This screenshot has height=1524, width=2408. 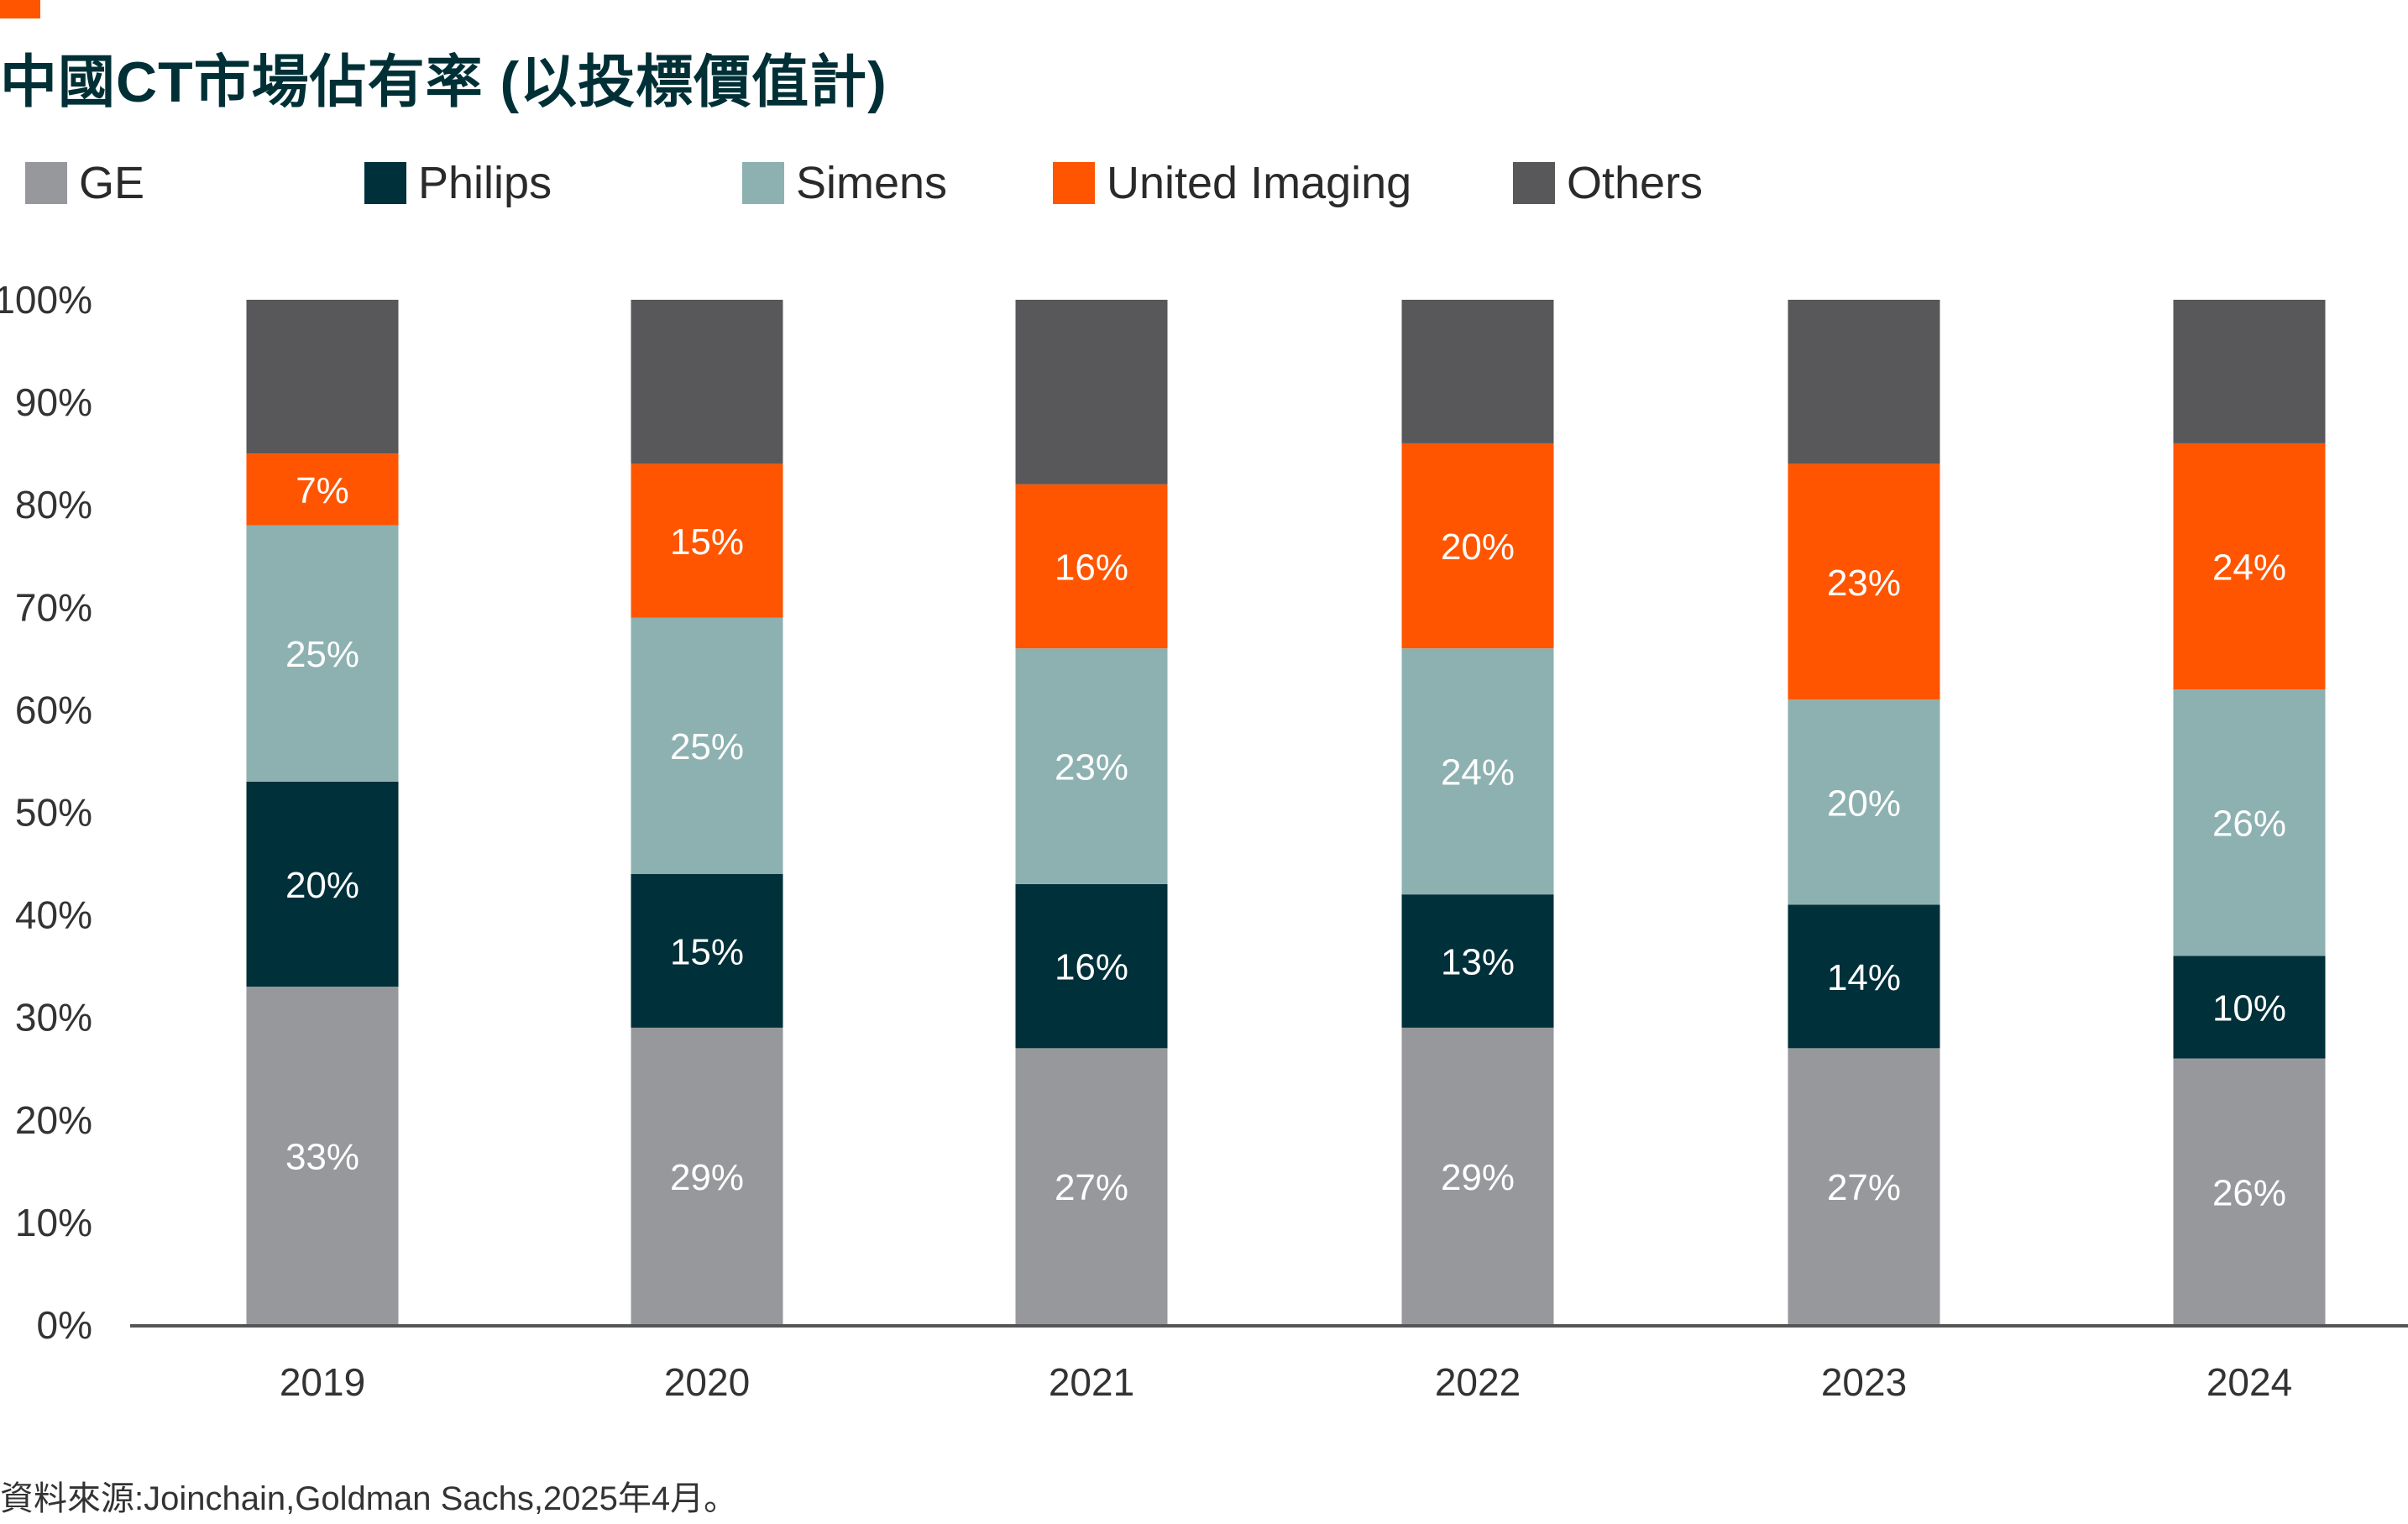 I want to click on y-tick-label: 20%, so click(x=54, y=1120).